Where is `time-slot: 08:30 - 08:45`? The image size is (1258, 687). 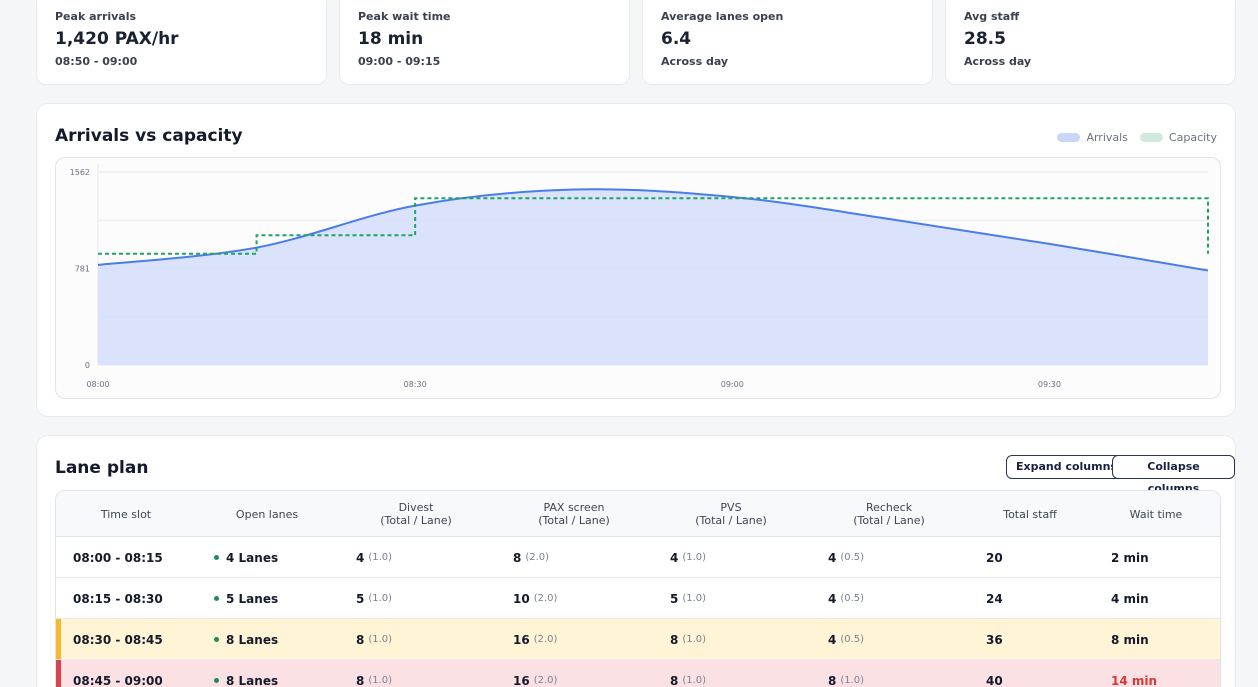 time-slot: 08:30 - 08:45 is located at coordinates (118, 639).